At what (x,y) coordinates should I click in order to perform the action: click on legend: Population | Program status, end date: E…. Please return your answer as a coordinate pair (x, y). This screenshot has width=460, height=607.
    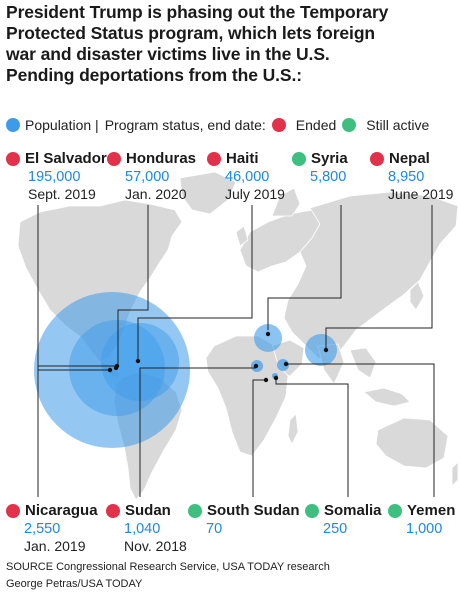
    Looking at the image, I should click on (231, 125).